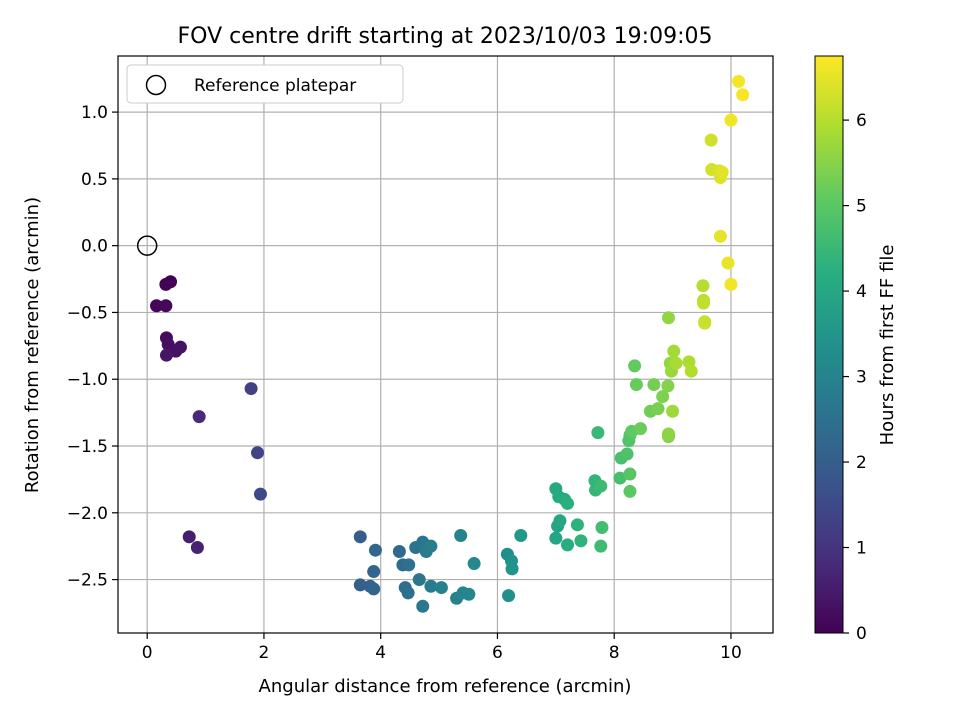 The height and width of the screenshot is (720, 960). What do you see at coordinates (94, 247) in the screenshot?
I see `y-tick-label: 0.0` at bounding box center [94, 247].